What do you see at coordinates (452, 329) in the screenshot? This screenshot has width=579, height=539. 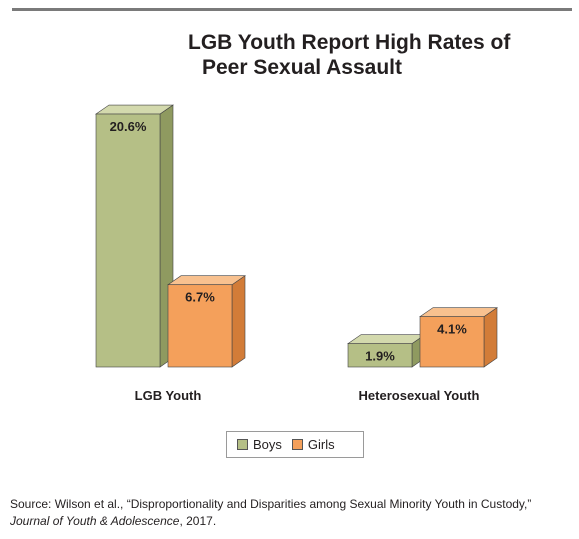 I see `data-label-girls-heterosexual-youth: 4.1%` at bounding box center [452, 329].